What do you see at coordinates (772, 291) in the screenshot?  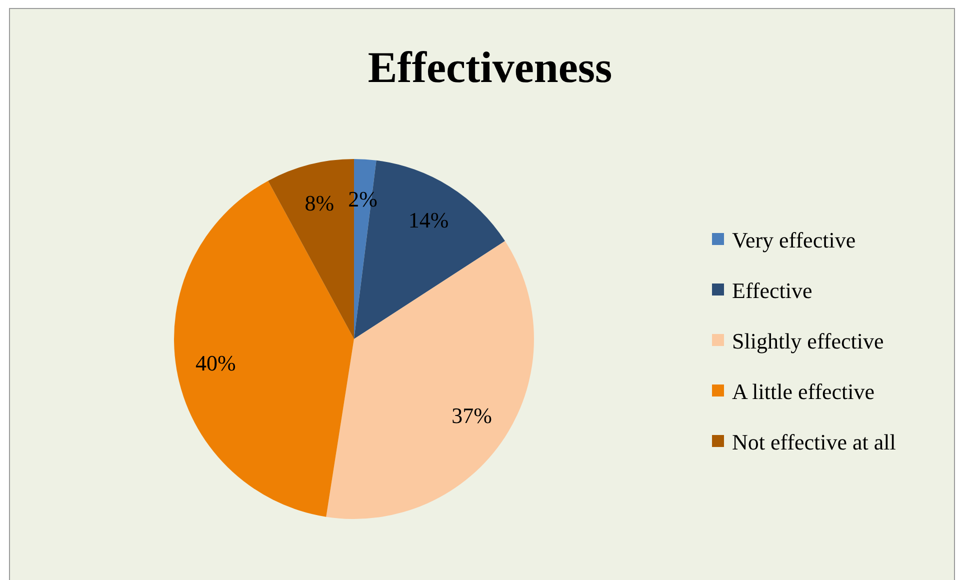 I see `legend-label: Effective` at bounding box center [772, 291].